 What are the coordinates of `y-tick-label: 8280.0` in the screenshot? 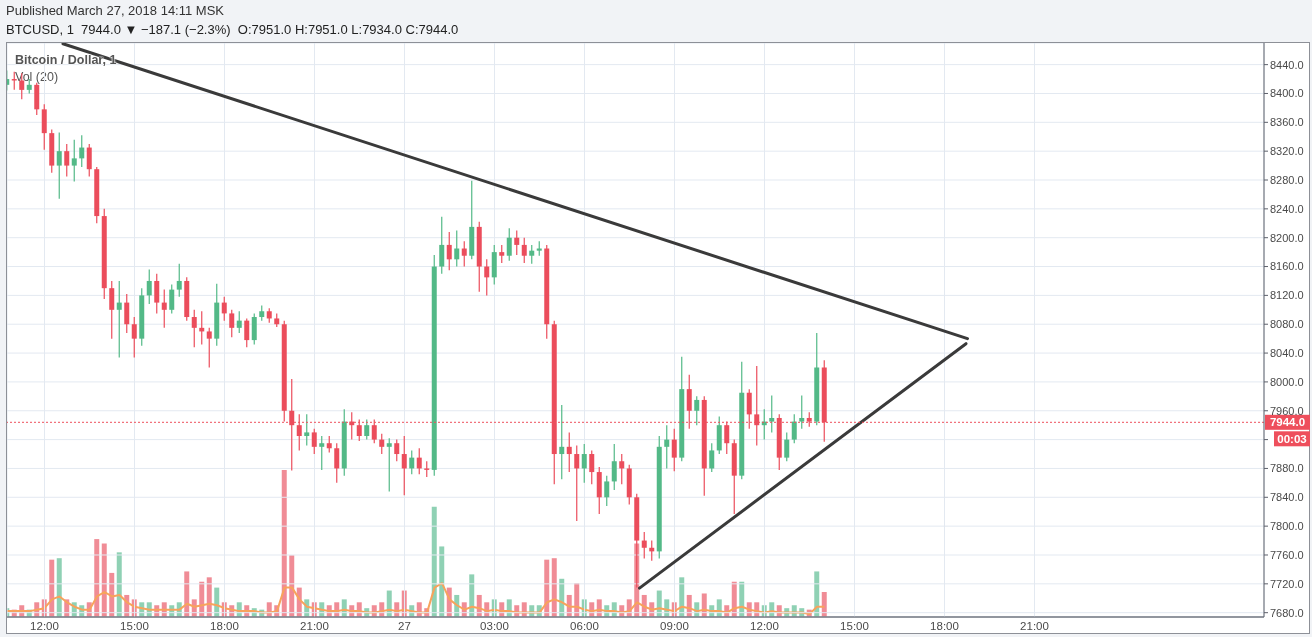 It's located at (1287, 179).